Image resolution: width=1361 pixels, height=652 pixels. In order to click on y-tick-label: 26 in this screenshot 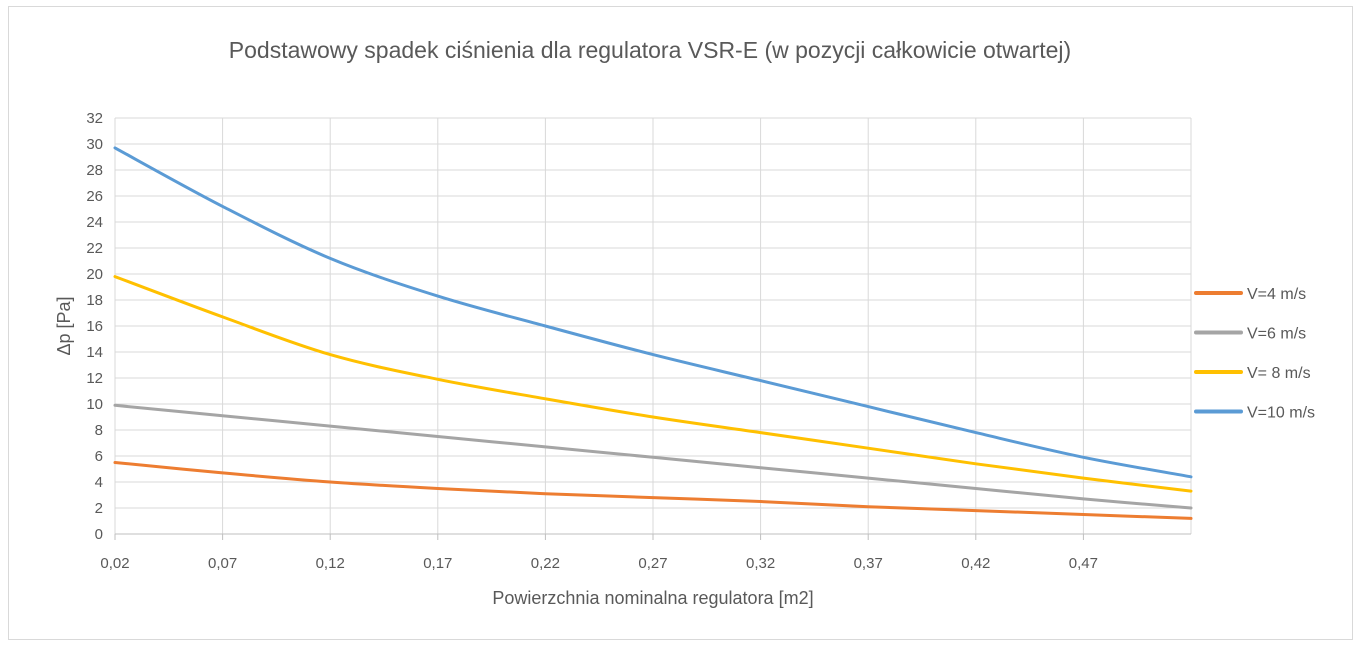, I will do `click(94, 196)`.